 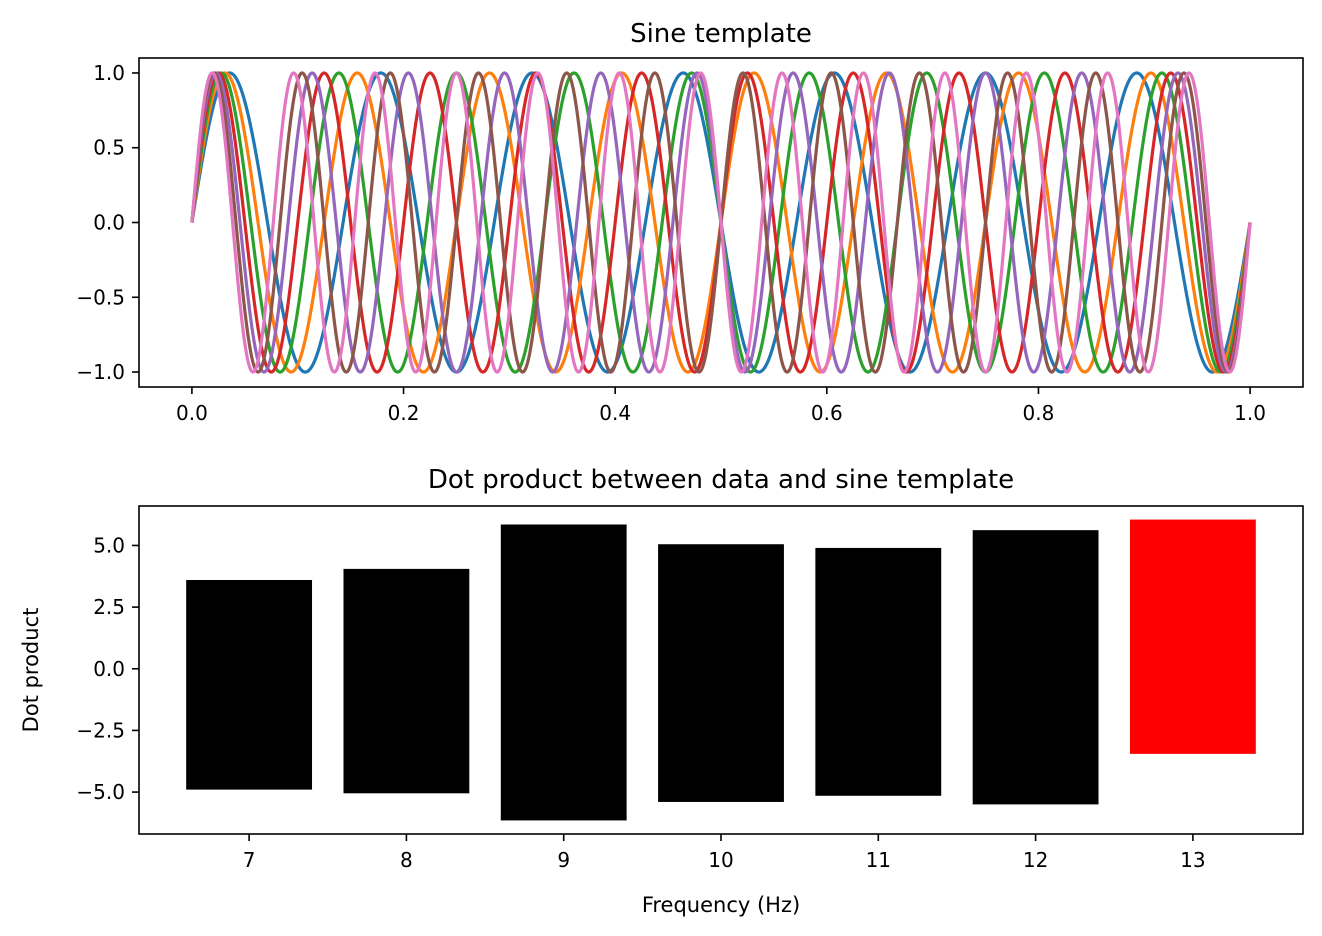 What do you see at coordinates (721, 673) in the screenshot?
I see `bar-10hz` at bounding box center [721, 673].